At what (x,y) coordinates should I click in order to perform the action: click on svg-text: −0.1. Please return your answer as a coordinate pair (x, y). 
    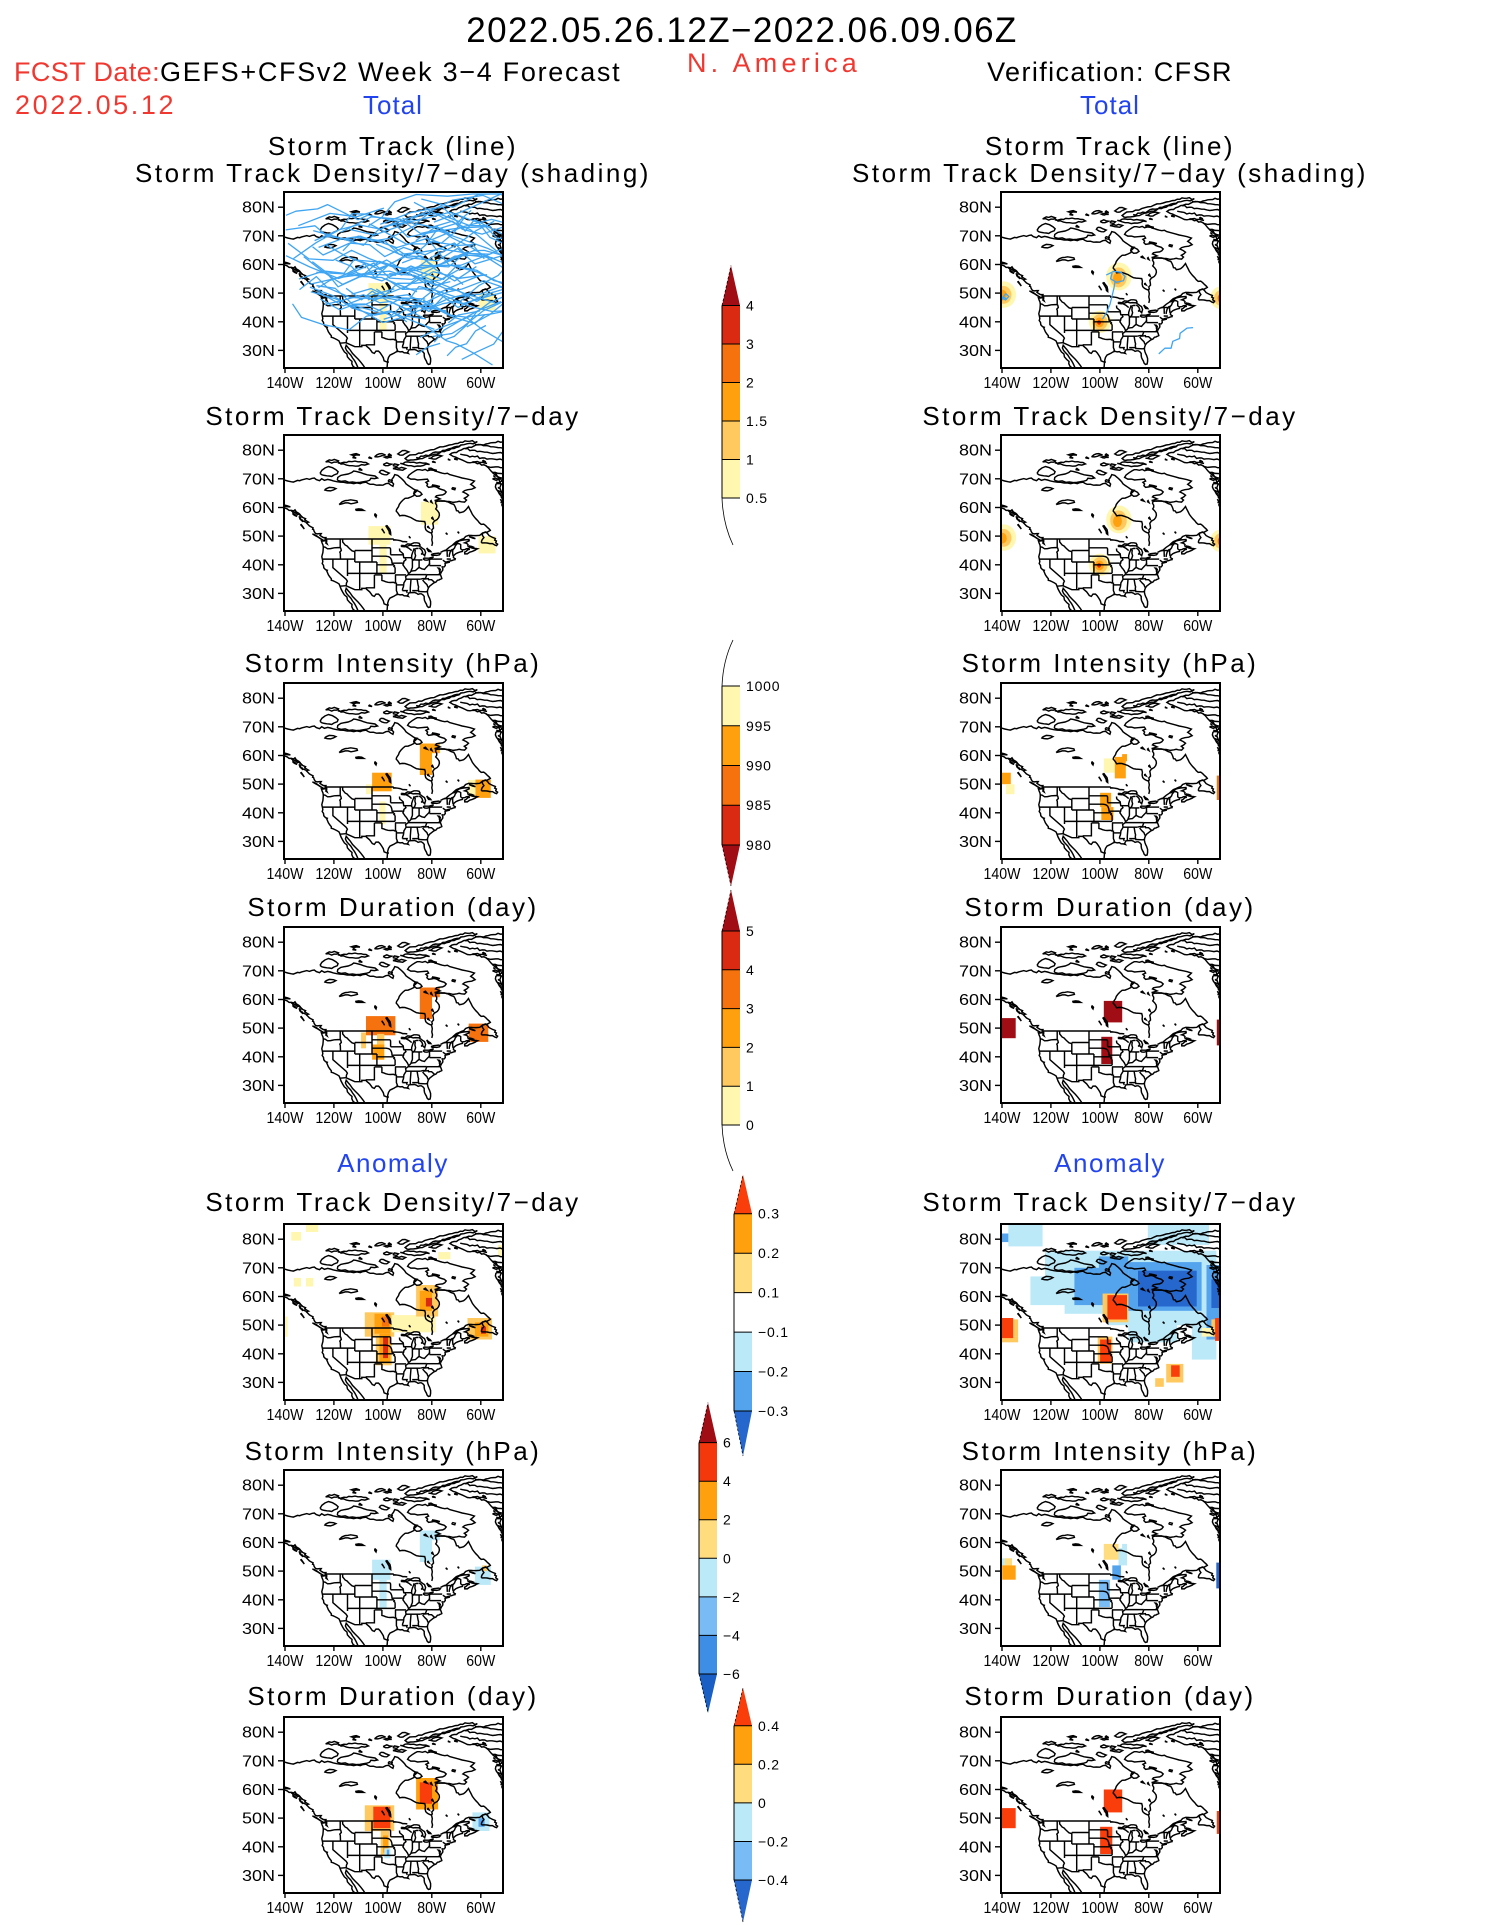
    Looking at the image, I should click on (773, 1332).